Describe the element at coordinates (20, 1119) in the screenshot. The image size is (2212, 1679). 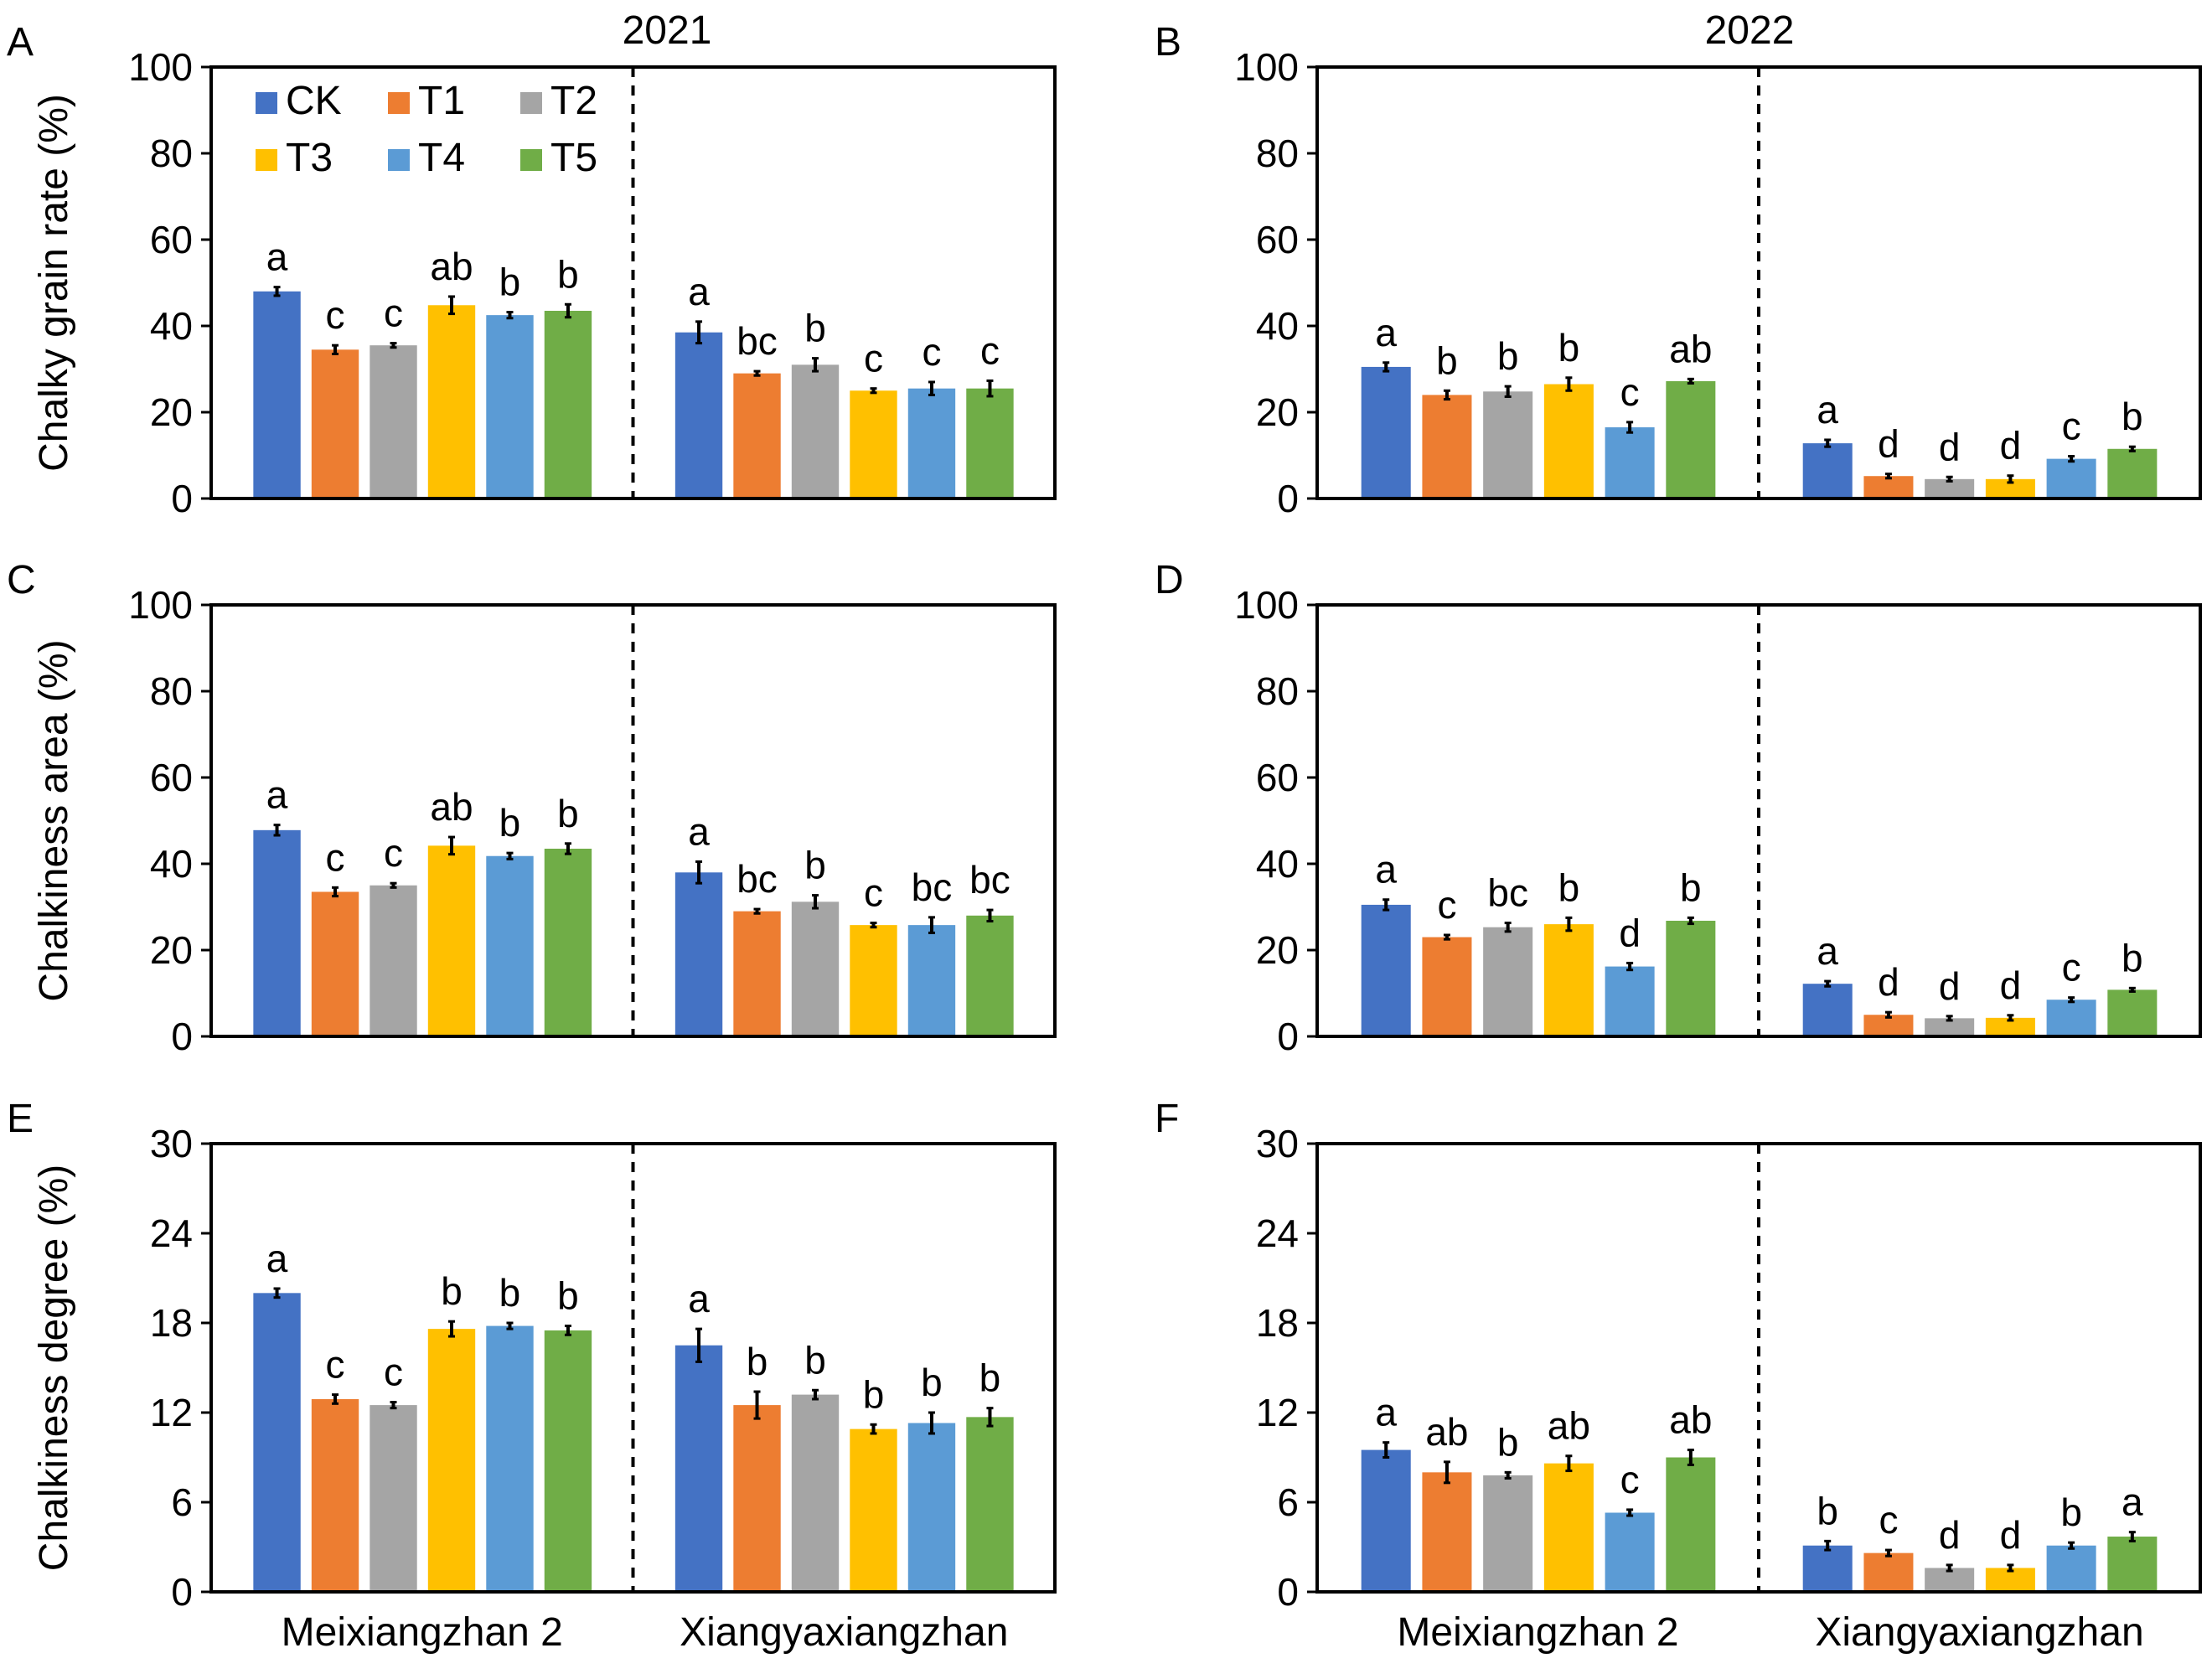
I see `panel-letter: E` at that location.